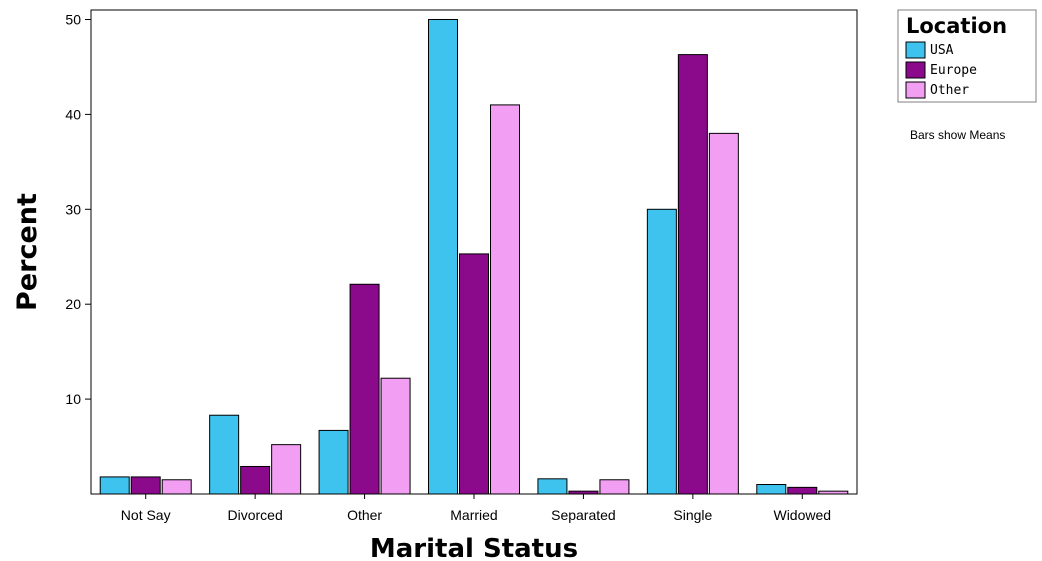 This screenshot has height=561, width=1042. I want to click on y-tick-label: 50, so click(73, 19).